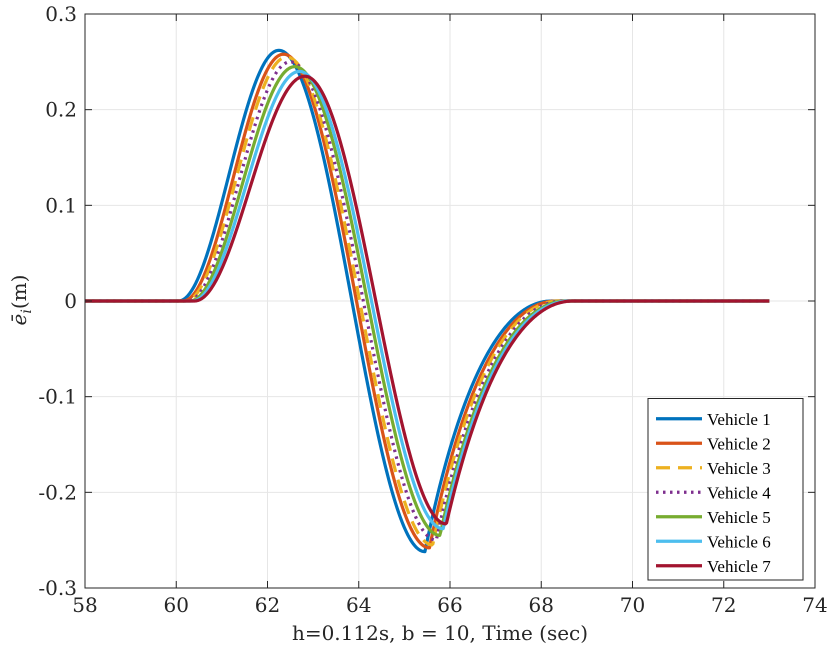 The width and height of the screenshot is (830, 653). What do you see at coordinates (358, 605) in the screenshot?
I see `x-tick-label: 64` at bounding box center [358, 605].